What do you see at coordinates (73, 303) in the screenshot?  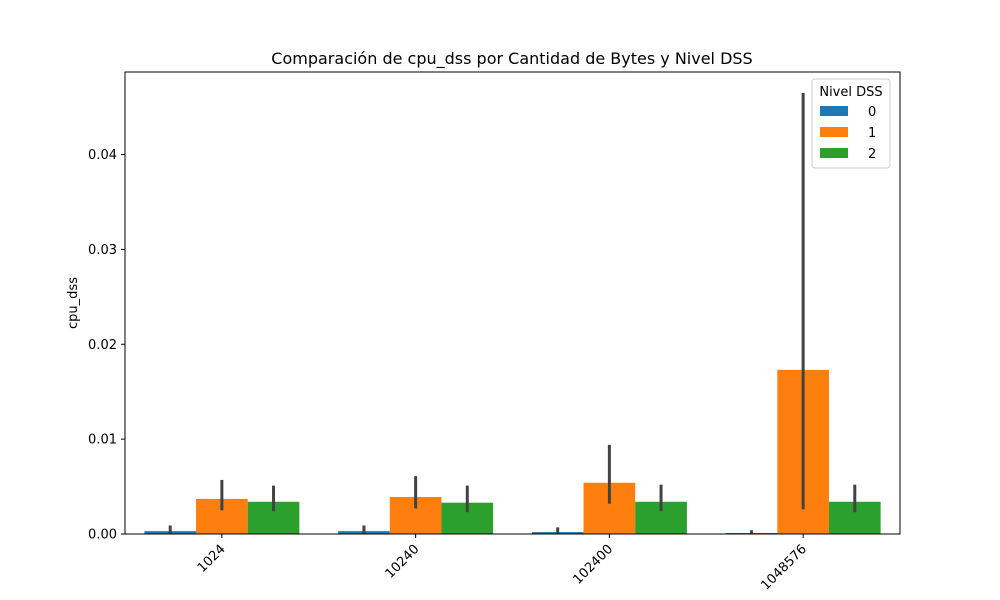 I see `y-axis-title: cpu_dss` at bounding box center [73, 303].